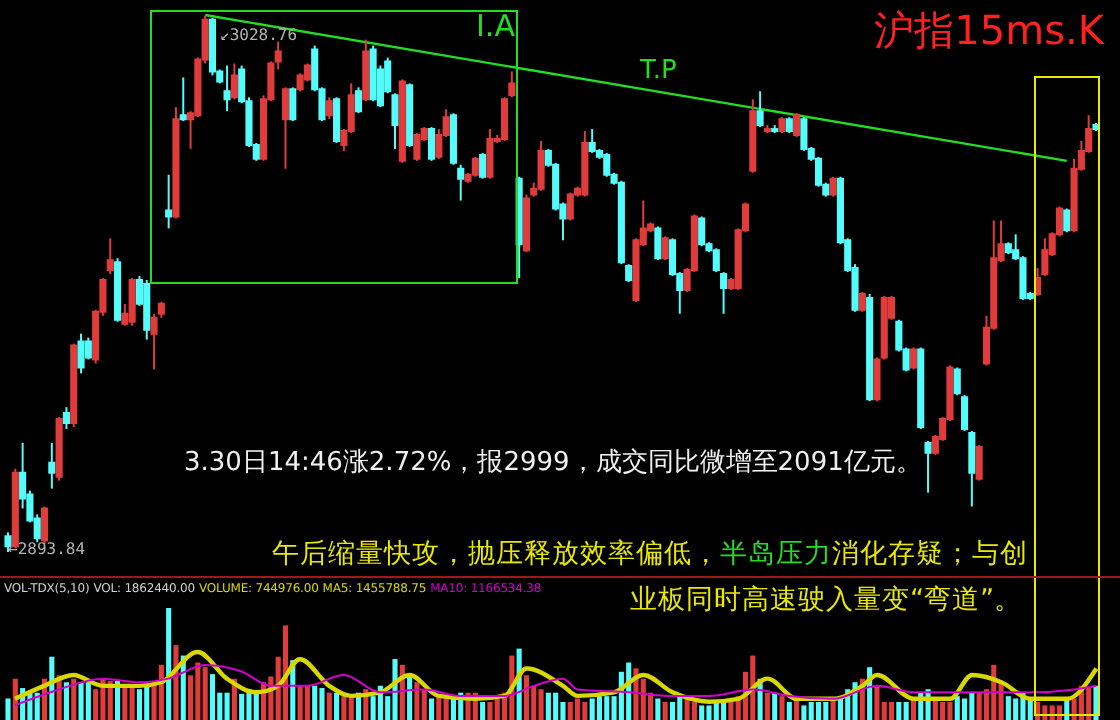 This screenshot has height=720, width=1120. What do you see at coordinates (496, 554) in the screenshot?
I see `annotation: 午后缩量快攻，抛压释放效率偏低，` at bounding box center [496, 554].